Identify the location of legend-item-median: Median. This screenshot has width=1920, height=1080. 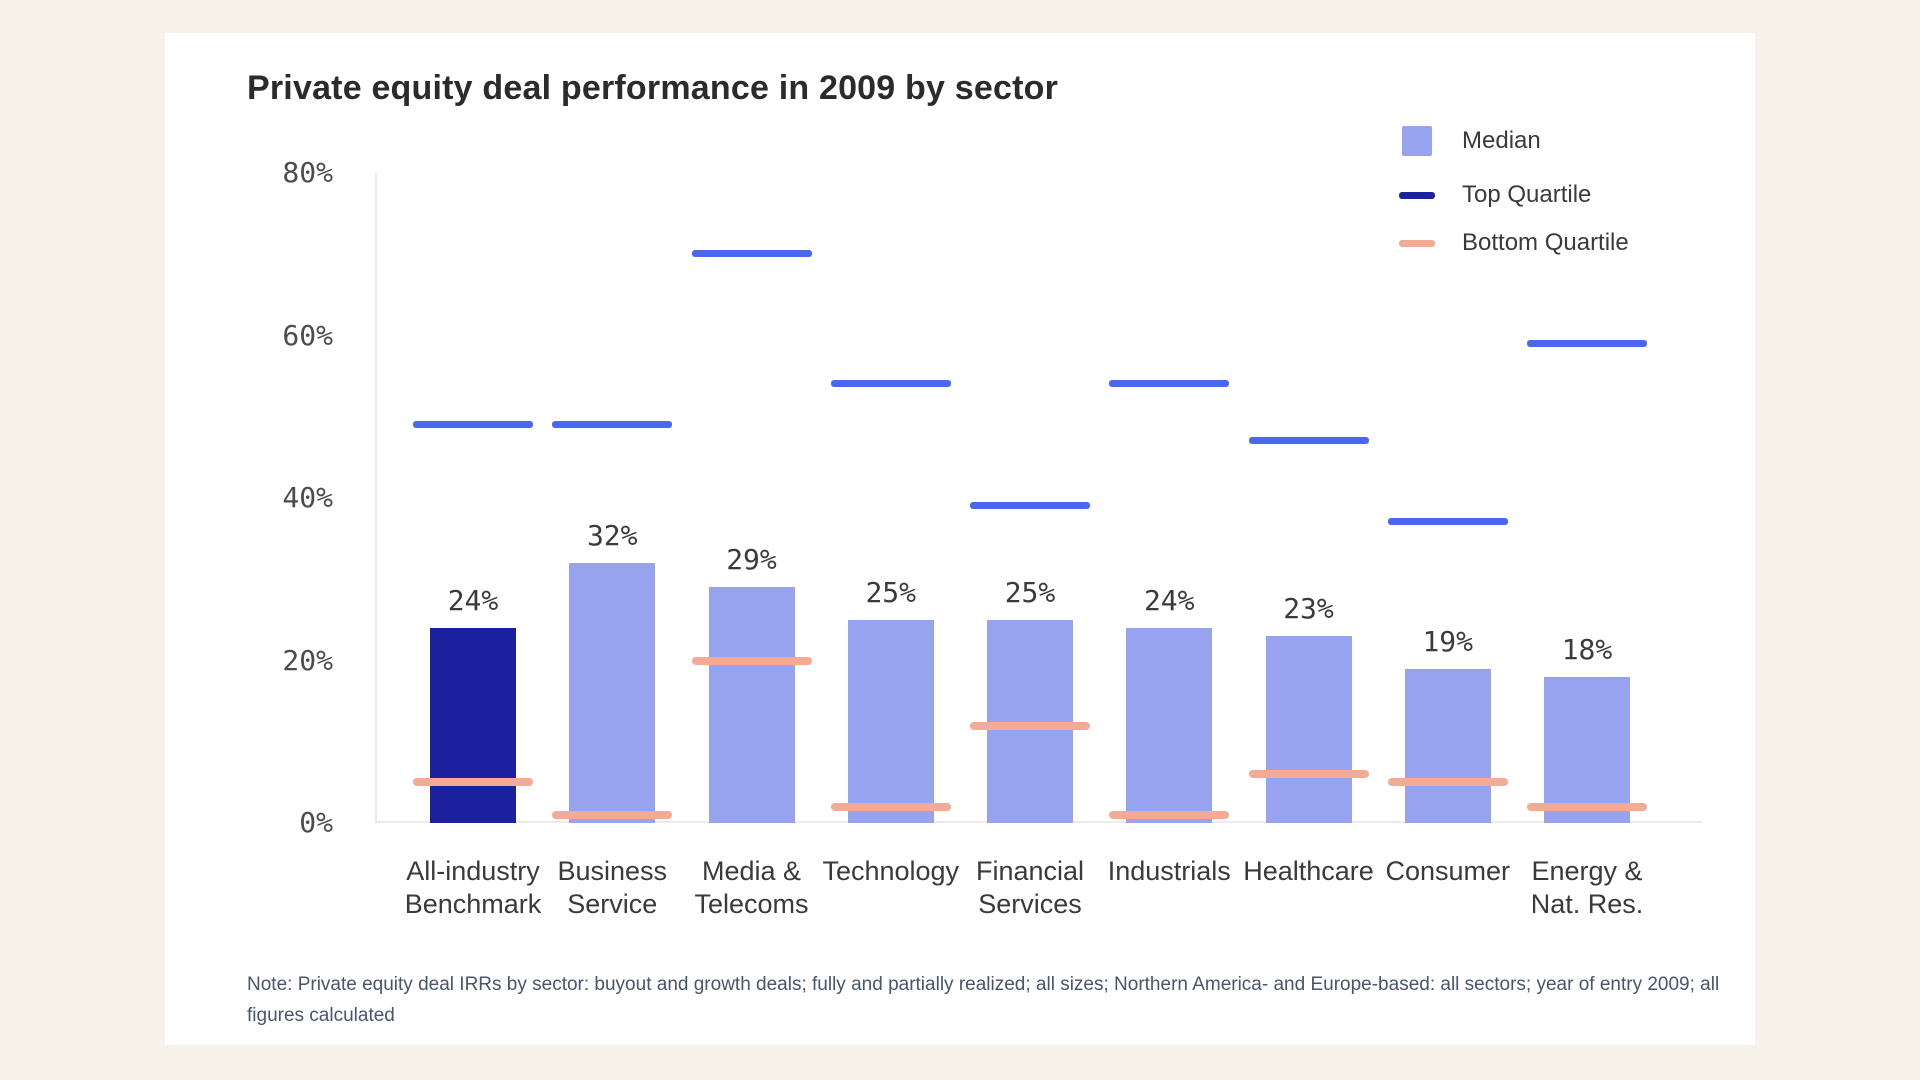
(1471, 141).